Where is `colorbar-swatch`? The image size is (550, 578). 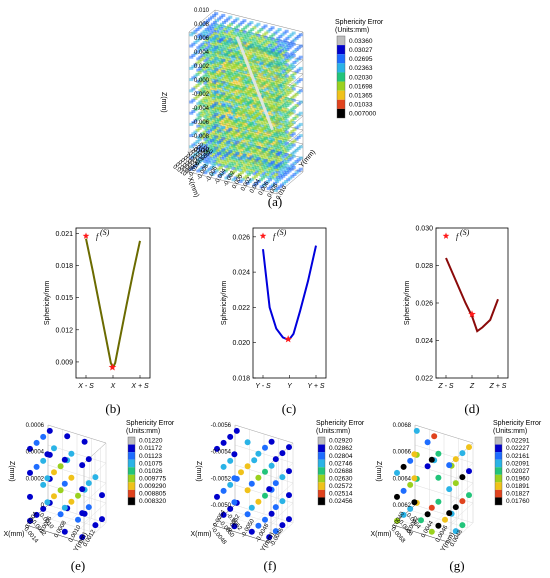
colorbar-swatch is located at coordinates (321, 493).